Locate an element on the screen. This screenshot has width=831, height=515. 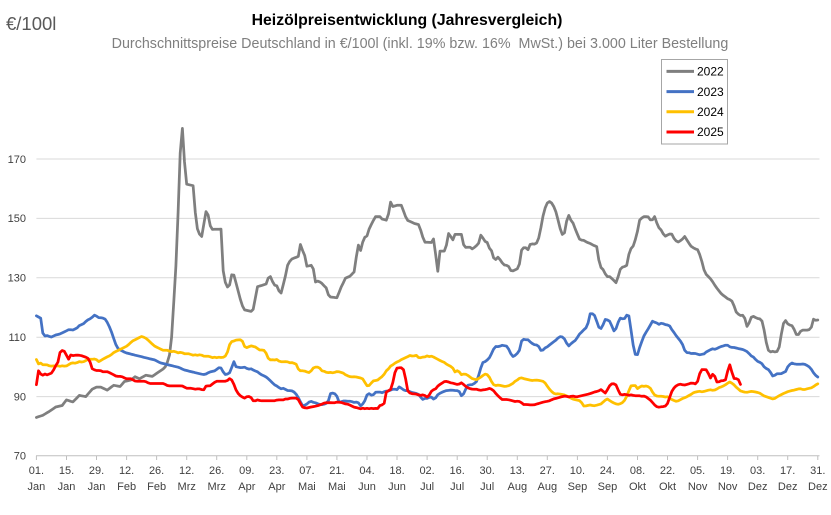
svg-text: 29. is located at coordinates (96, 471).